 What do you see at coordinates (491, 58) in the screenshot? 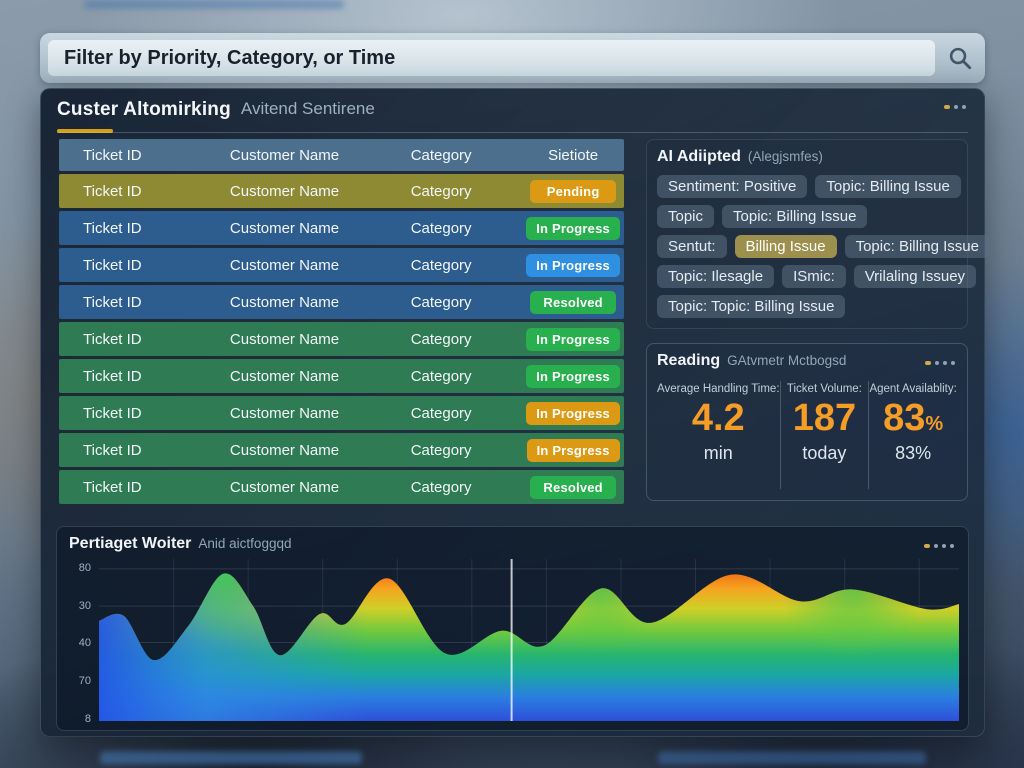
I see `search-input` at bounding box center [491, 58].